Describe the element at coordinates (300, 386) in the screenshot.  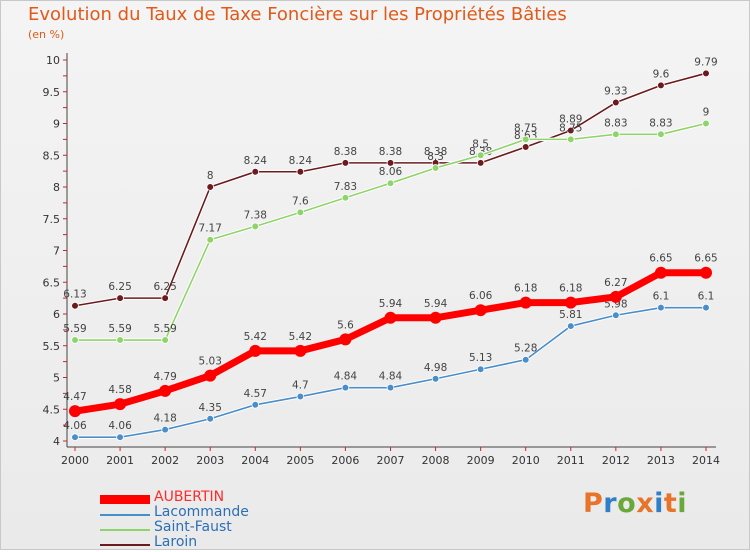
I see `data-label-lacommande: 4.7` at that location.